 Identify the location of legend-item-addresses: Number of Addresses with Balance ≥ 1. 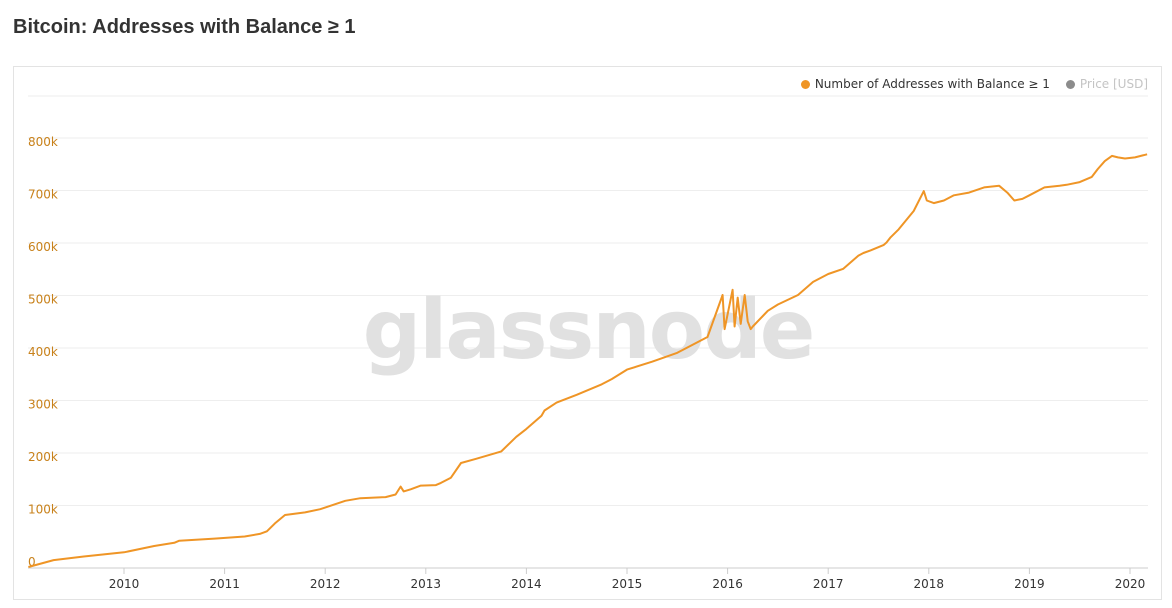
(925, 84).